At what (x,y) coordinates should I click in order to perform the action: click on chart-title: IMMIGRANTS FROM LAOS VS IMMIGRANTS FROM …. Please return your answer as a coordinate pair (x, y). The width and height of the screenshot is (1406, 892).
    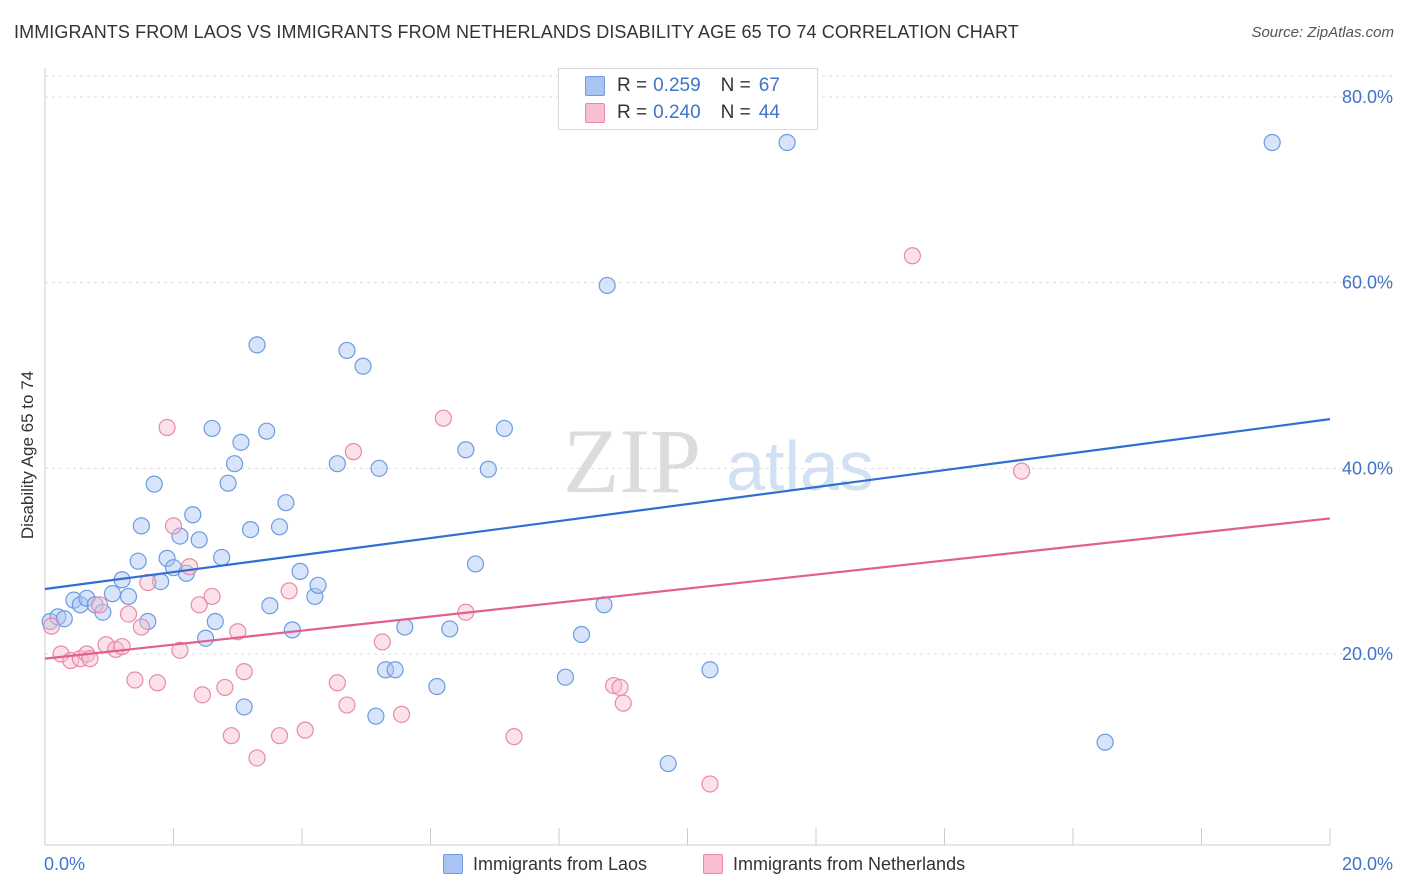
    Looking at the image, I should click on (516, 32).